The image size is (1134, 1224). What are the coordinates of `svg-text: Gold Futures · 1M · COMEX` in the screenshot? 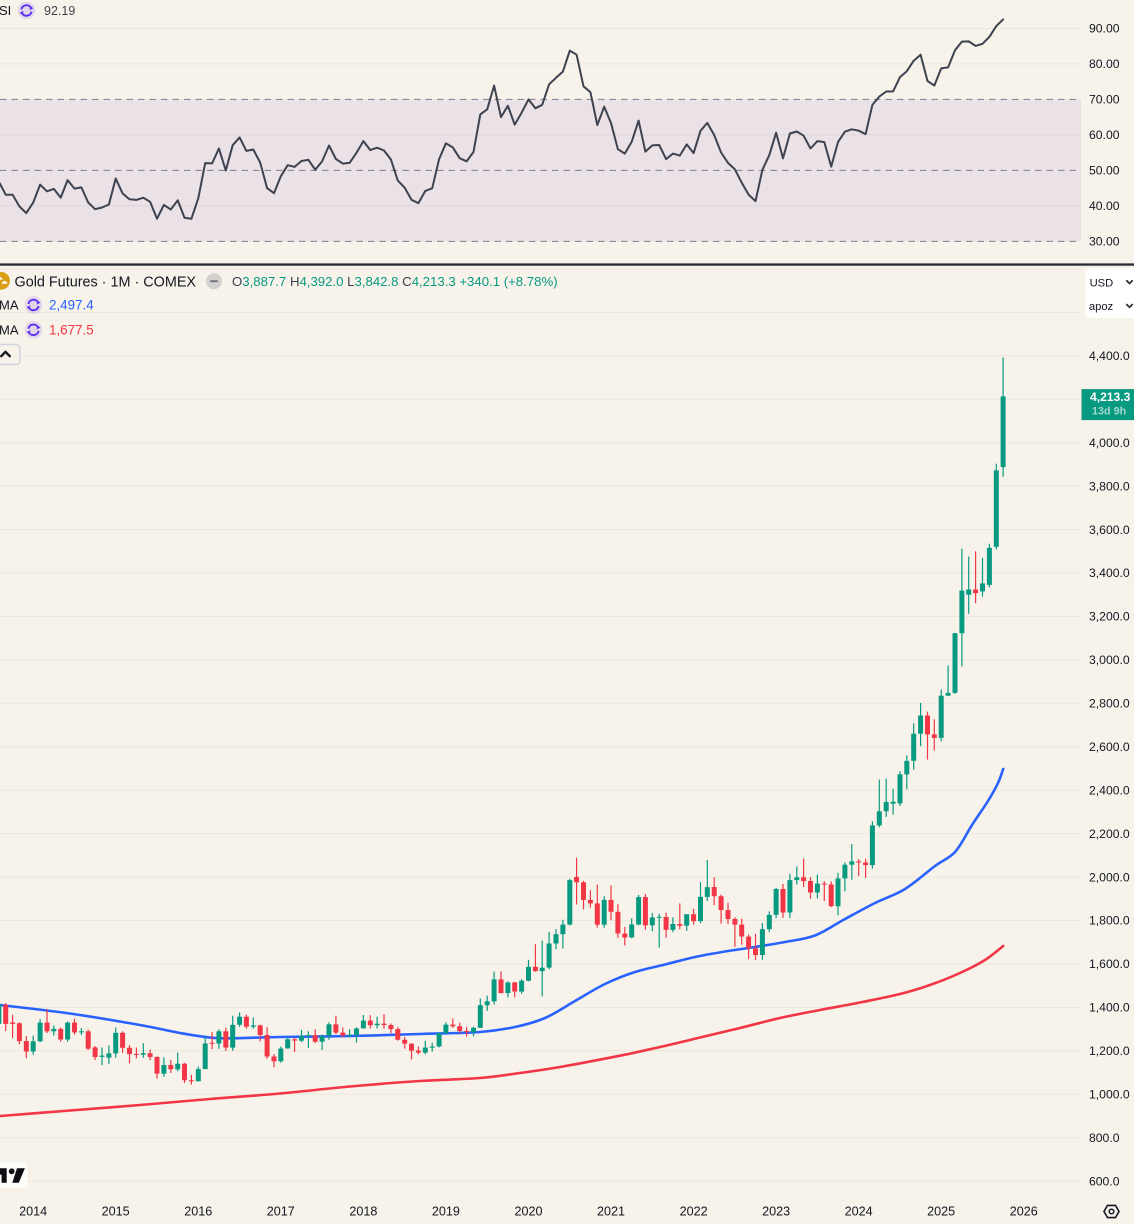 It's located at (106, 283).